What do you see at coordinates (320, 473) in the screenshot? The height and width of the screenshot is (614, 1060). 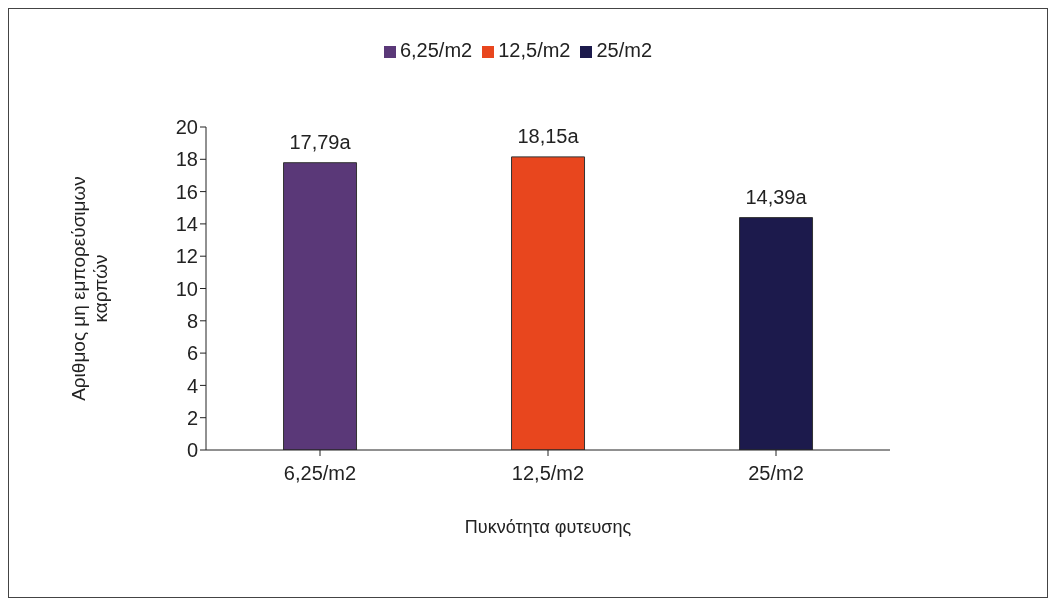 I see `x-tick-label: 6,25/m2` at bounding box center [320, 473].